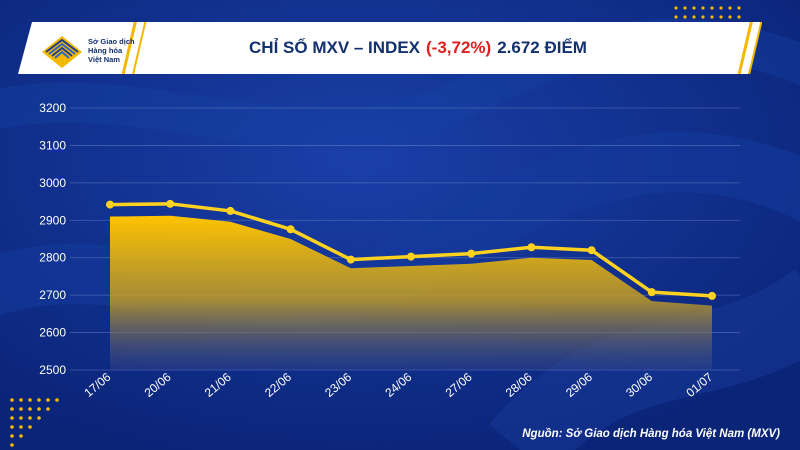 This screenshot has height=450, width=800. I want to click on x-tick-label: 17/06, so click(97, 385).